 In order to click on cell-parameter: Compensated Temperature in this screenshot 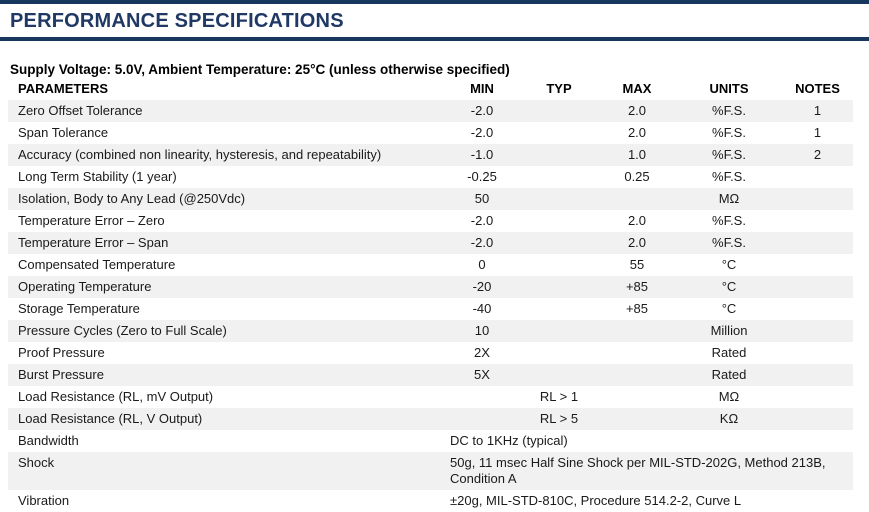, I will do `click(97, 264)`.